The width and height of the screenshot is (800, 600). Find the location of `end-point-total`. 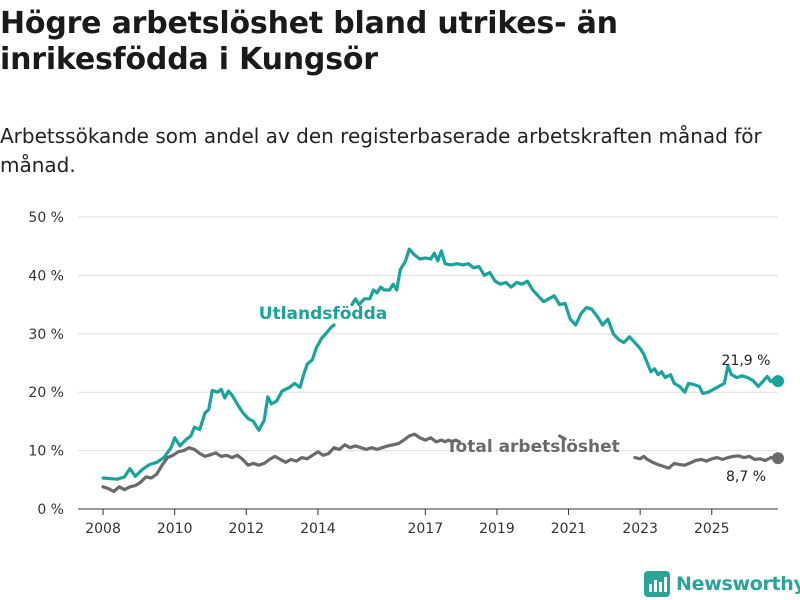

end-point-total is located at coordinates (778, 458).